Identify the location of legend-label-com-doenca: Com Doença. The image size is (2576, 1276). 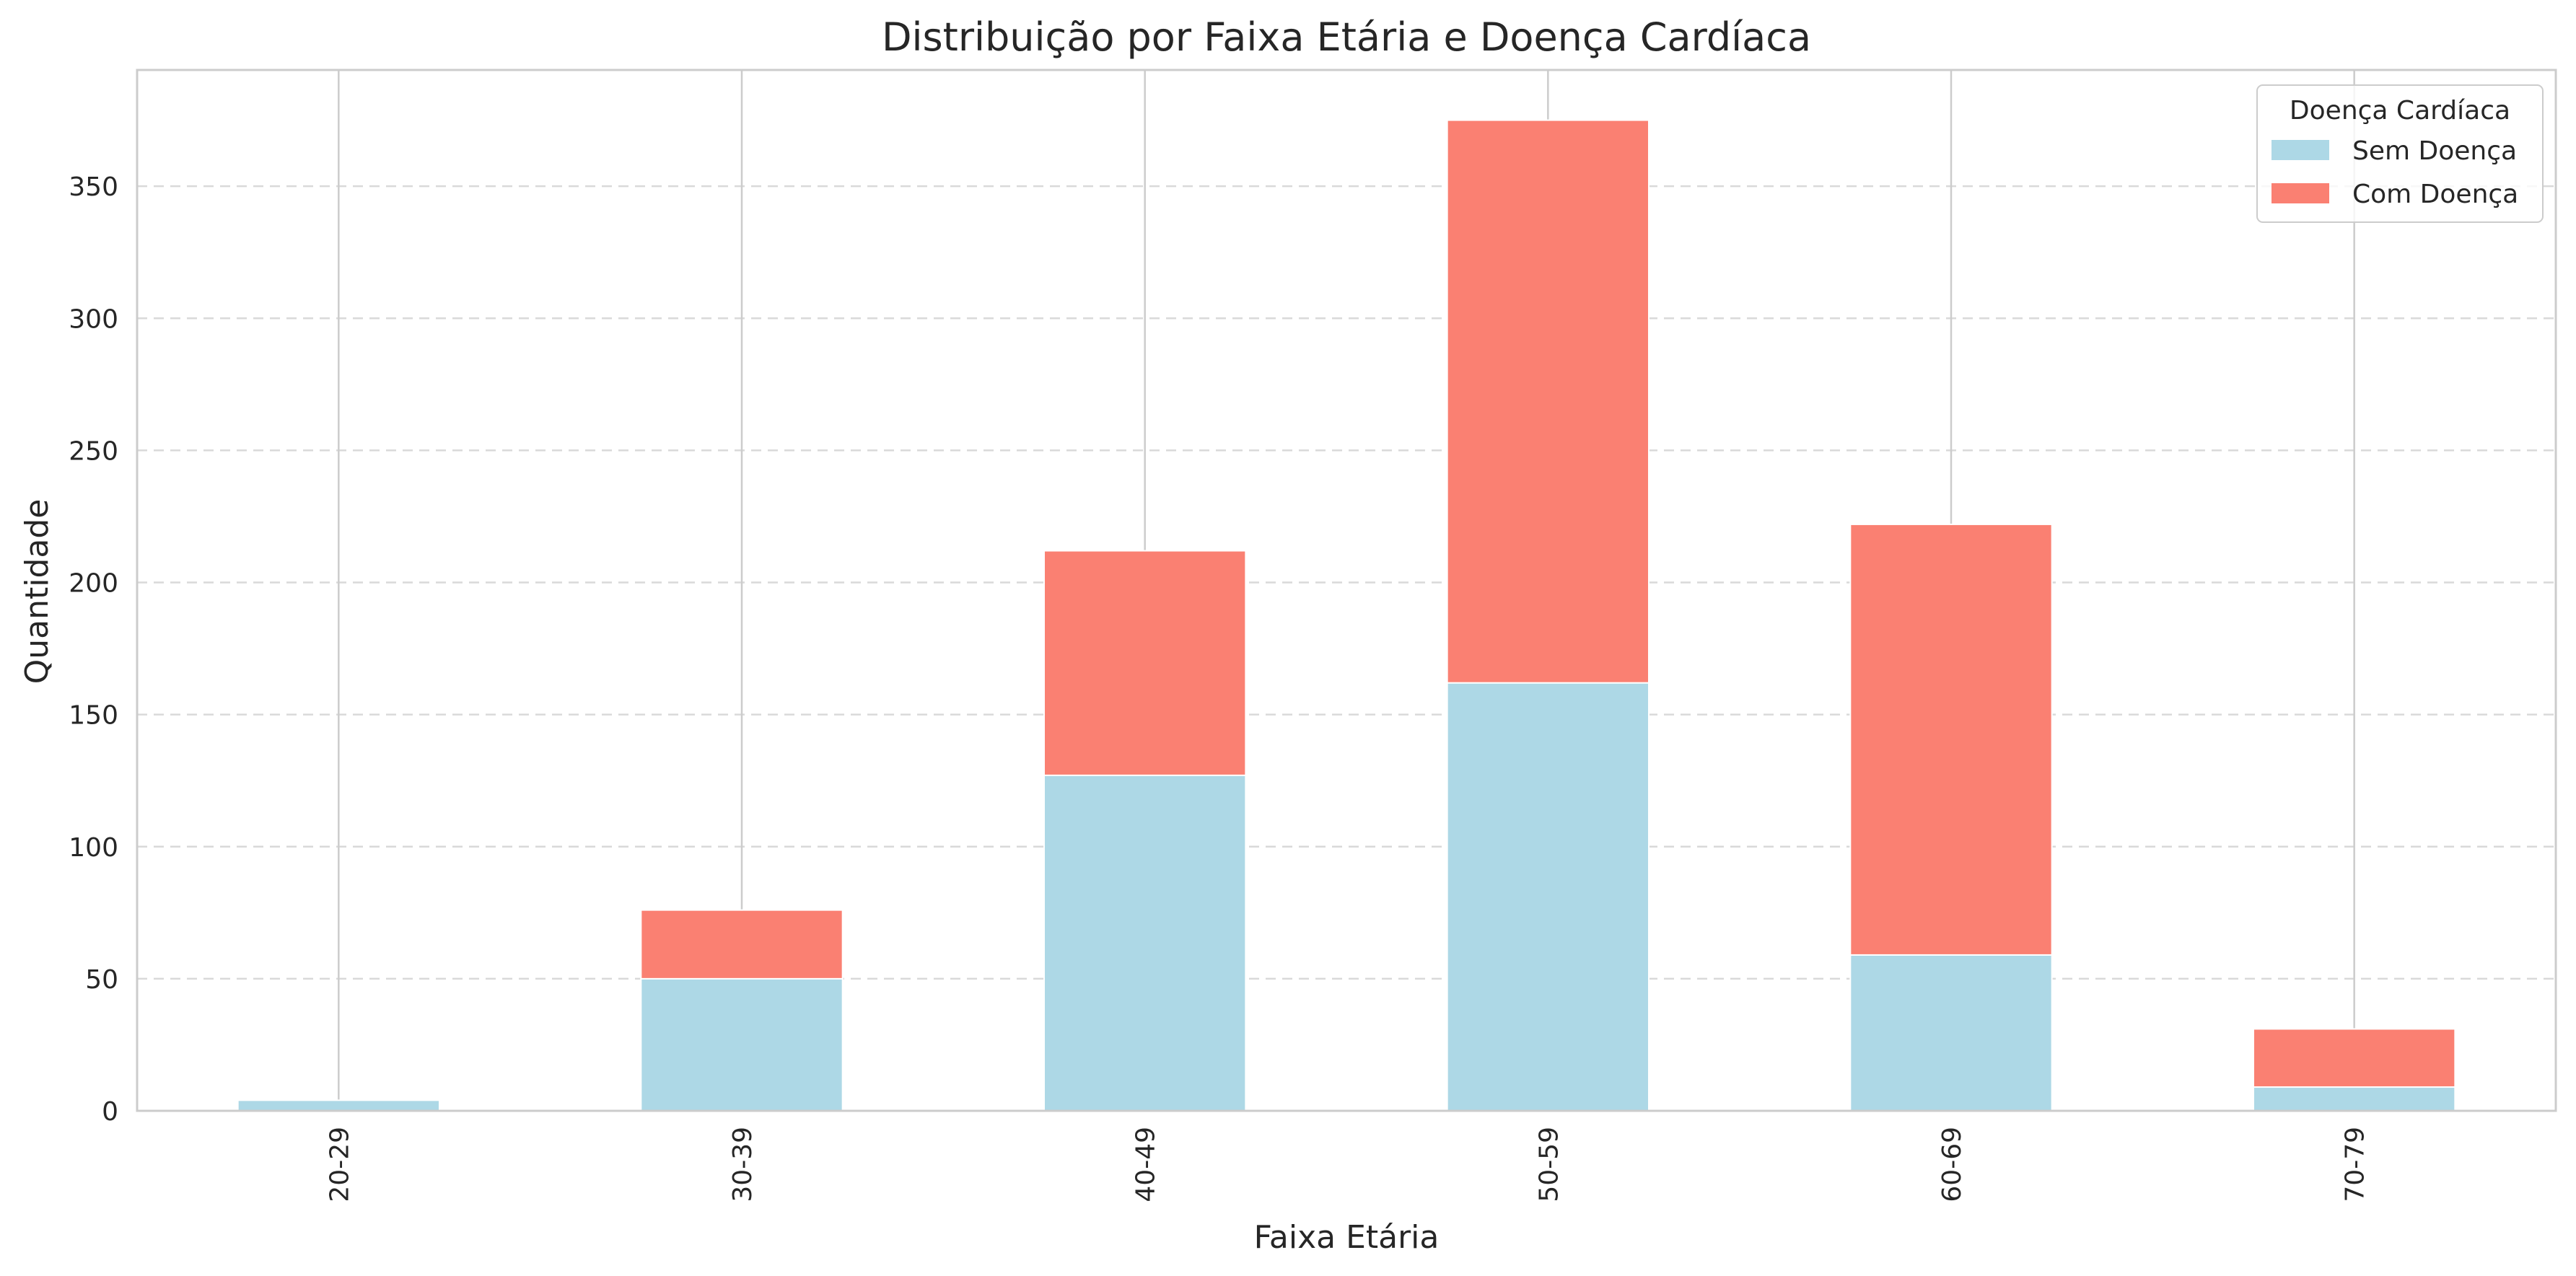
(2435, 195).